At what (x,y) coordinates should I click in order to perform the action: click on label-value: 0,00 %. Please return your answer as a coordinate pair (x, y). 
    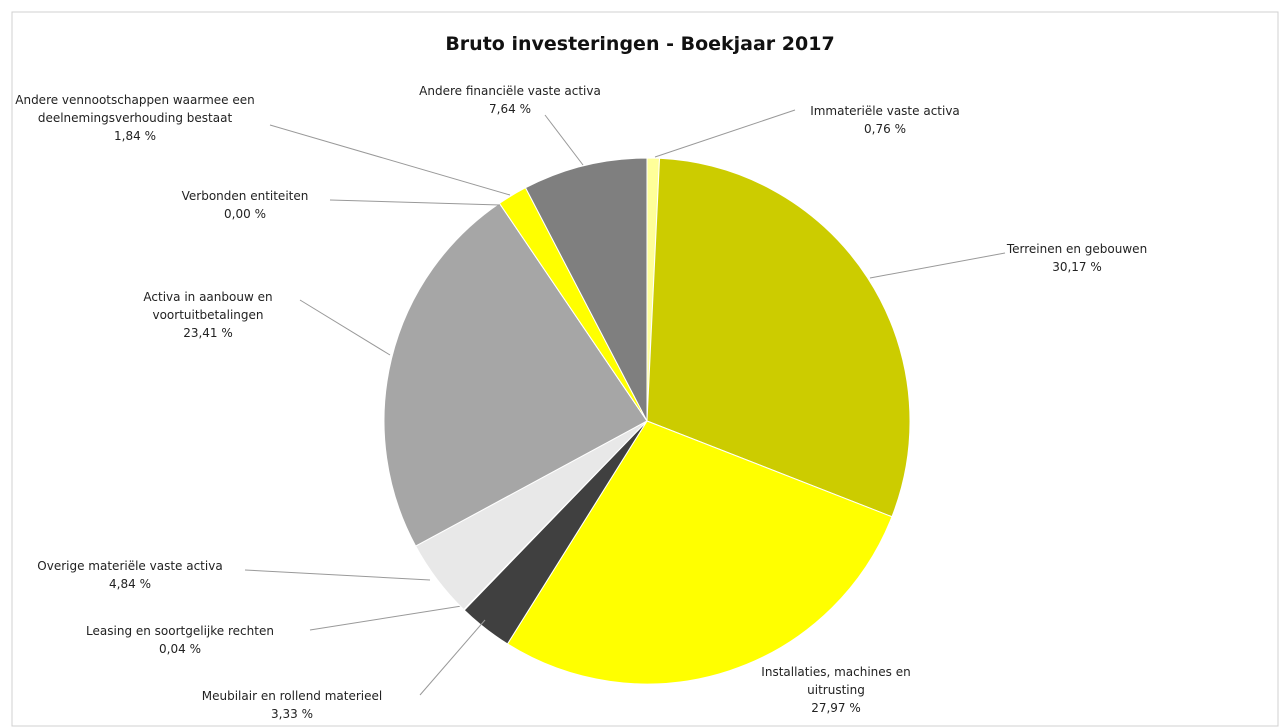
    Looking at the image, I should click on (245, 214).